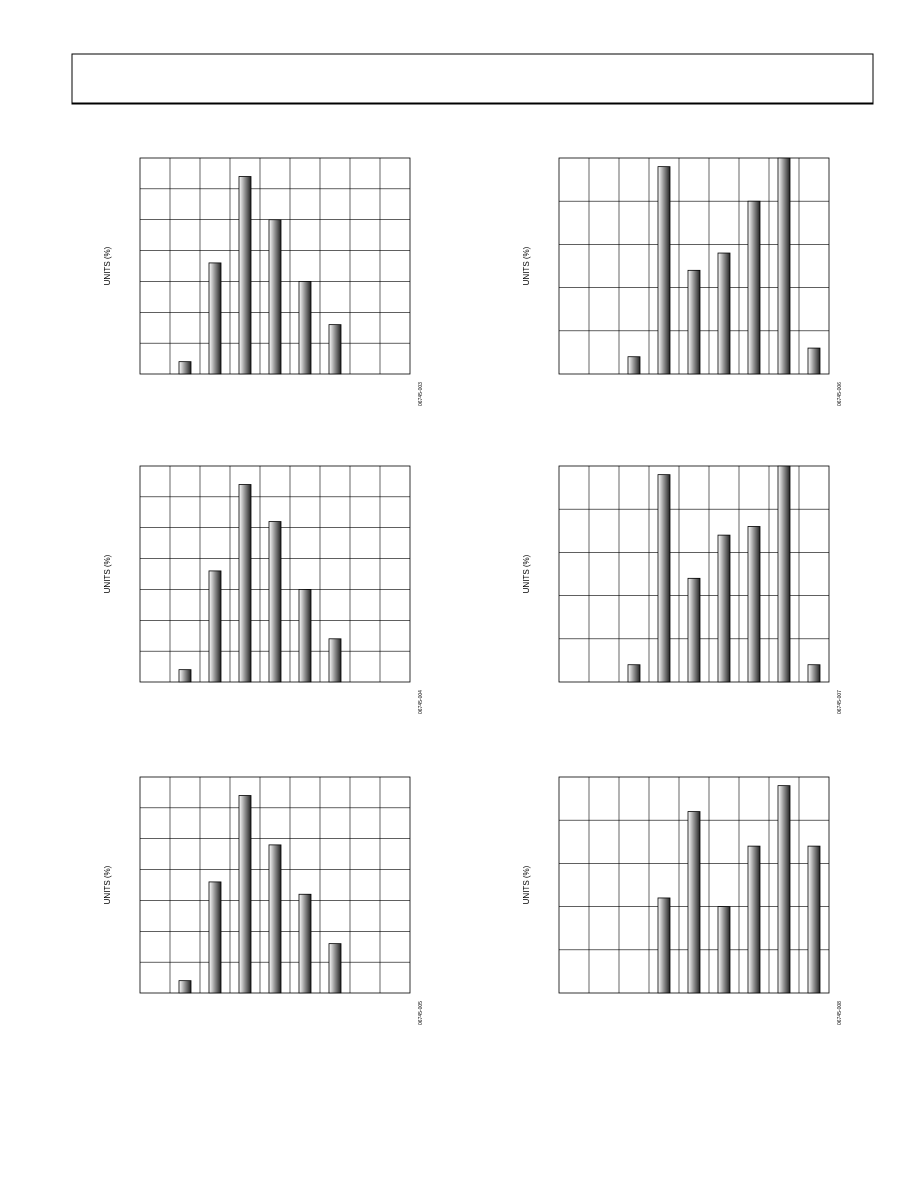 Image resolution: width=918 pixels, height=1193 pixels. What do you see at coordinates (682, 281) in the screenshot?
I see `chart: UNITS (%) 06745-006` at bounding box center [682, 281].